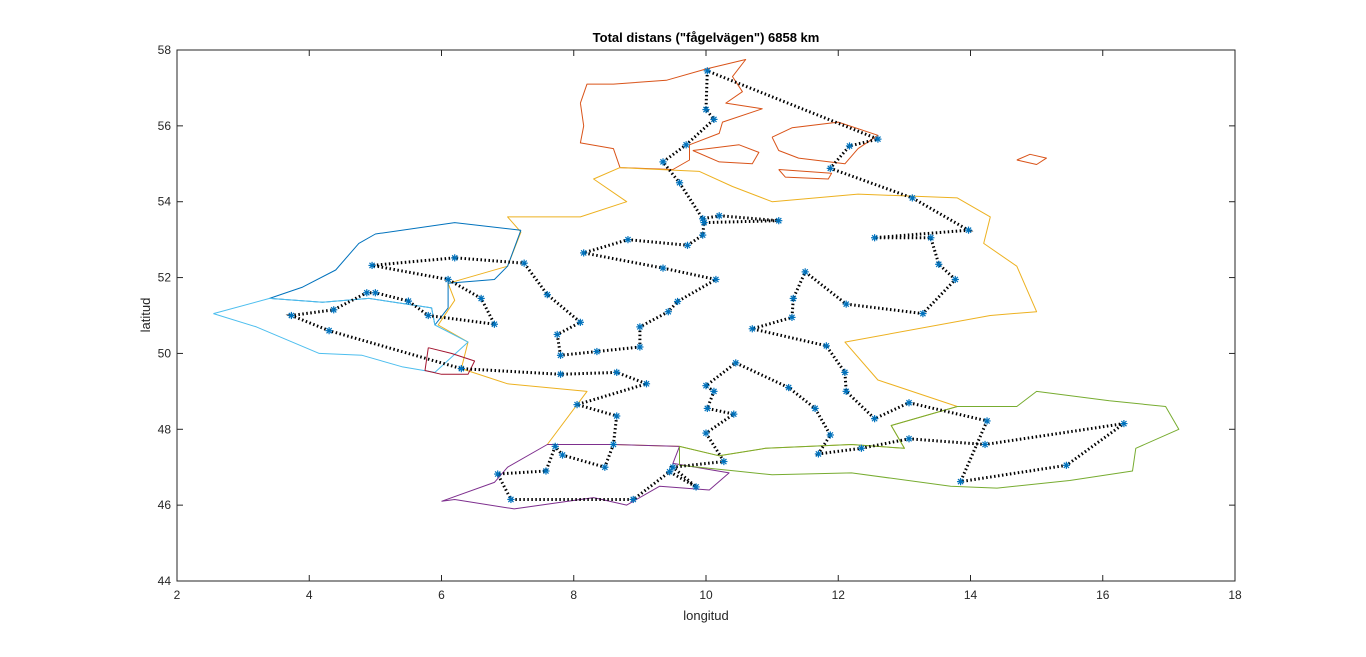 This screenshot has width=1366, height=657. I want to click on x-tick-label: 10, so click(706, 595).